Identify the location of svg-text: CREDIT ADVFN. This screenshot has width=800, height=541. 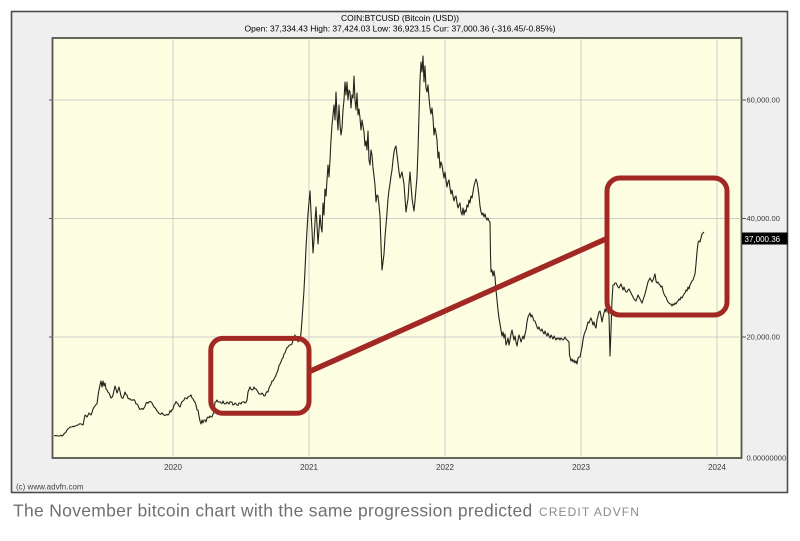
(589, 512).